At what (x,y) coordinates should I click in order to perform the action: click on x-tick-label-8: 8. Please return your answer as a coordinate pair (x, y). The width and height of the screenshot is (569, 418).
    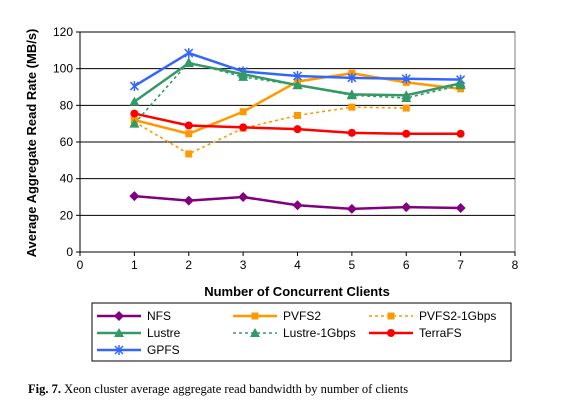
    Looking at the image, I should click on (515, 265).